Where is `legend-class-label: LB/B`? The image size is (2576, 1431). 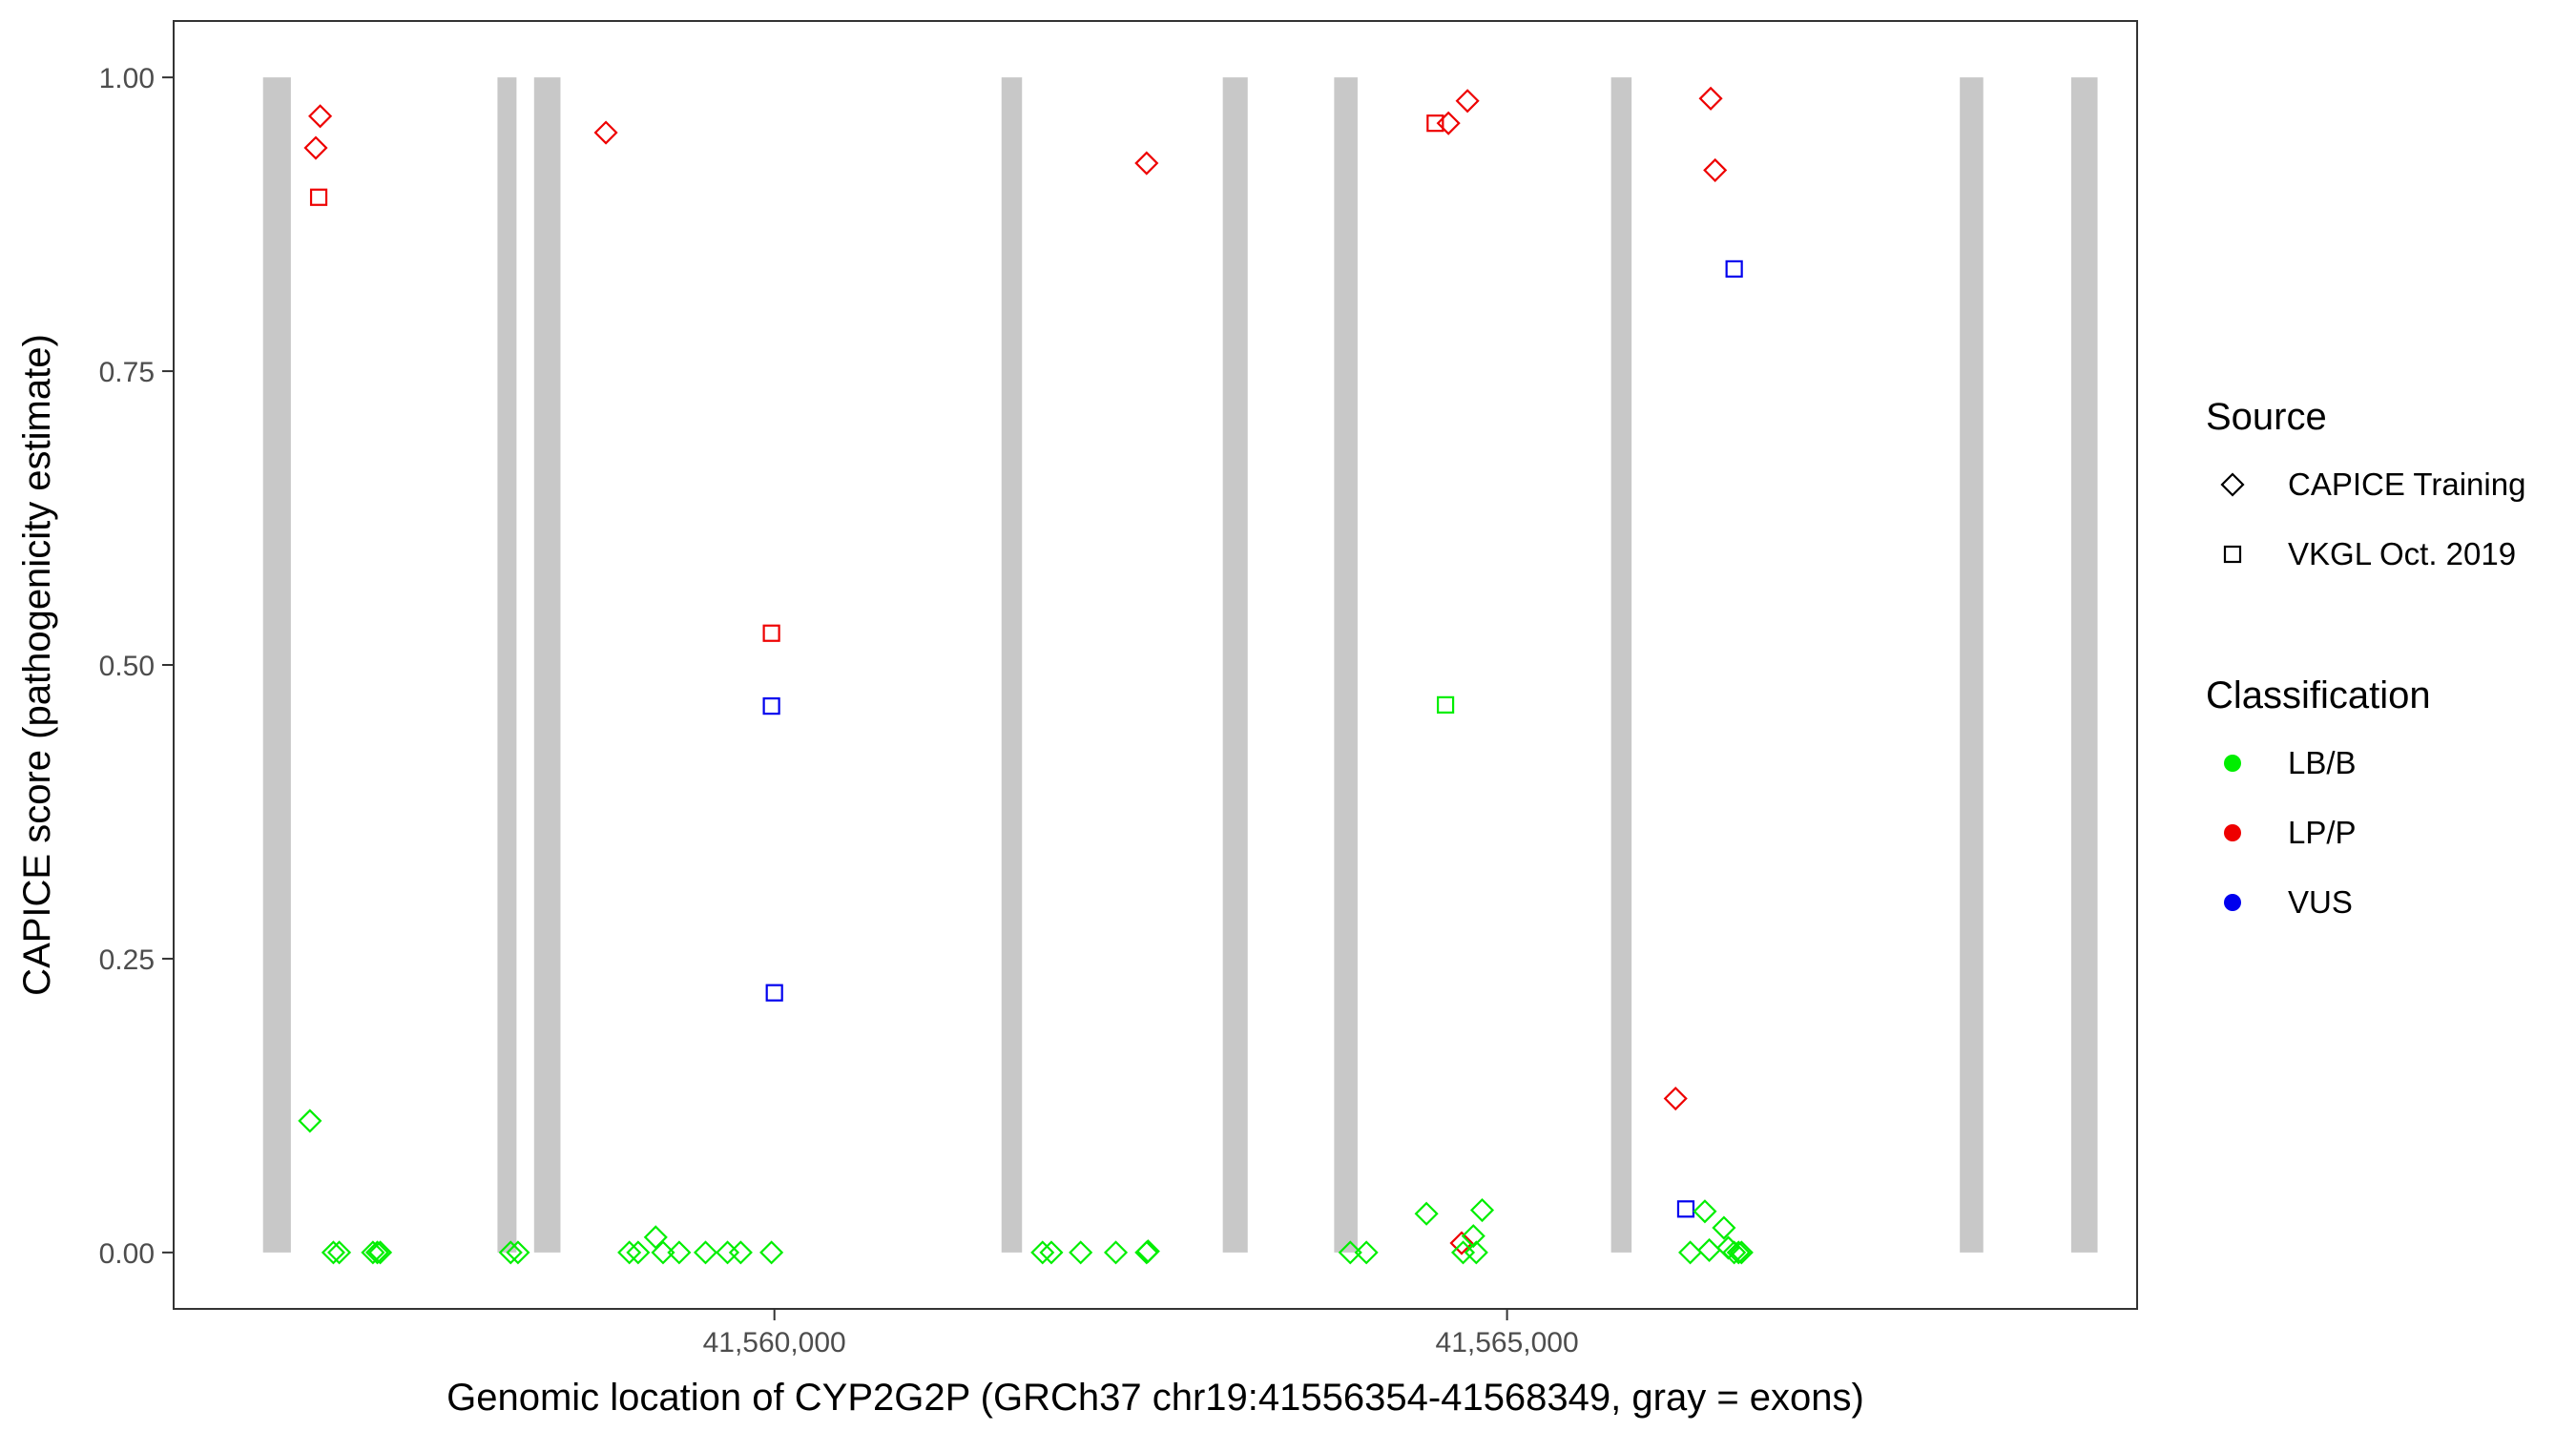 legend-class-label: LB/B is located at coordinates (2322, 762).